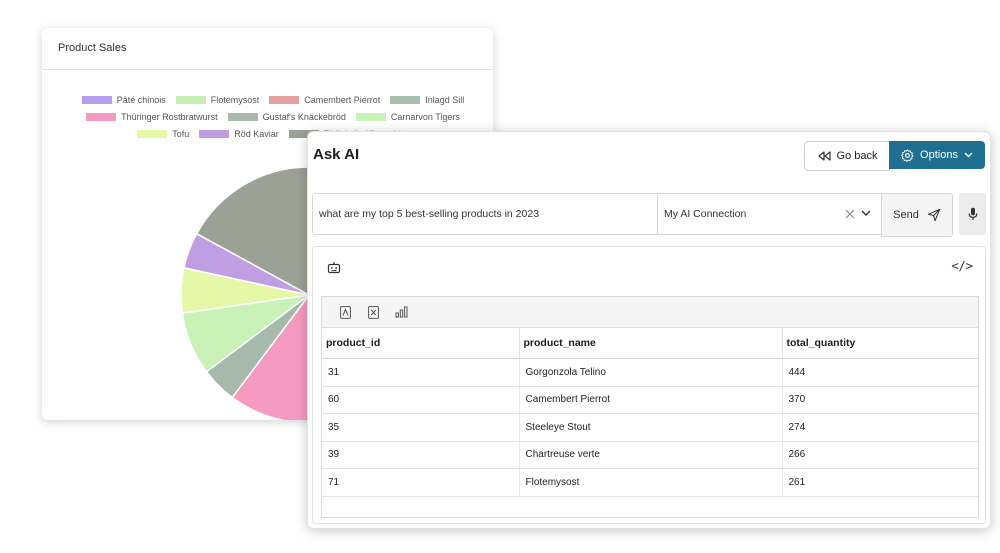  I want to click on table-row: 35 Steeleye Stout 274, so click(650, 427).